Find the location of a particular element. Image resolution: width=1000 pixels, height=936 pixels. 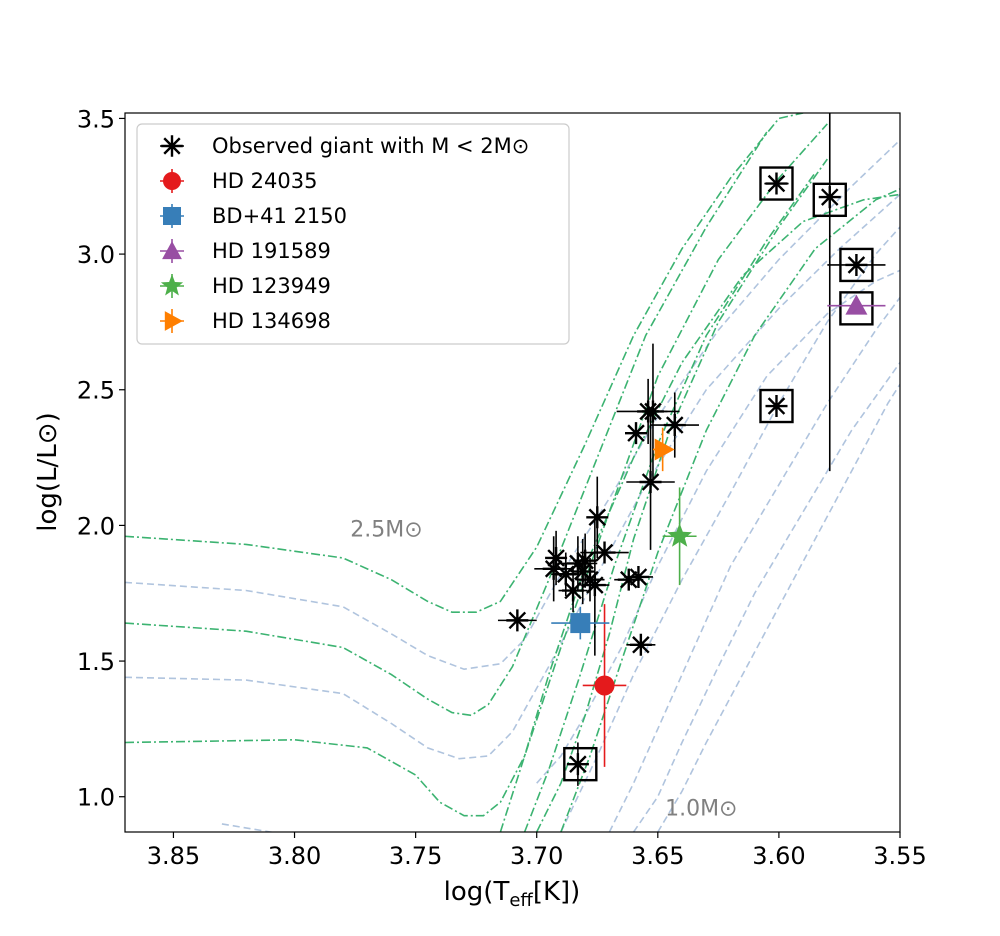

x-tick-label-0: 3.85 is located at coordinates (173, 856).